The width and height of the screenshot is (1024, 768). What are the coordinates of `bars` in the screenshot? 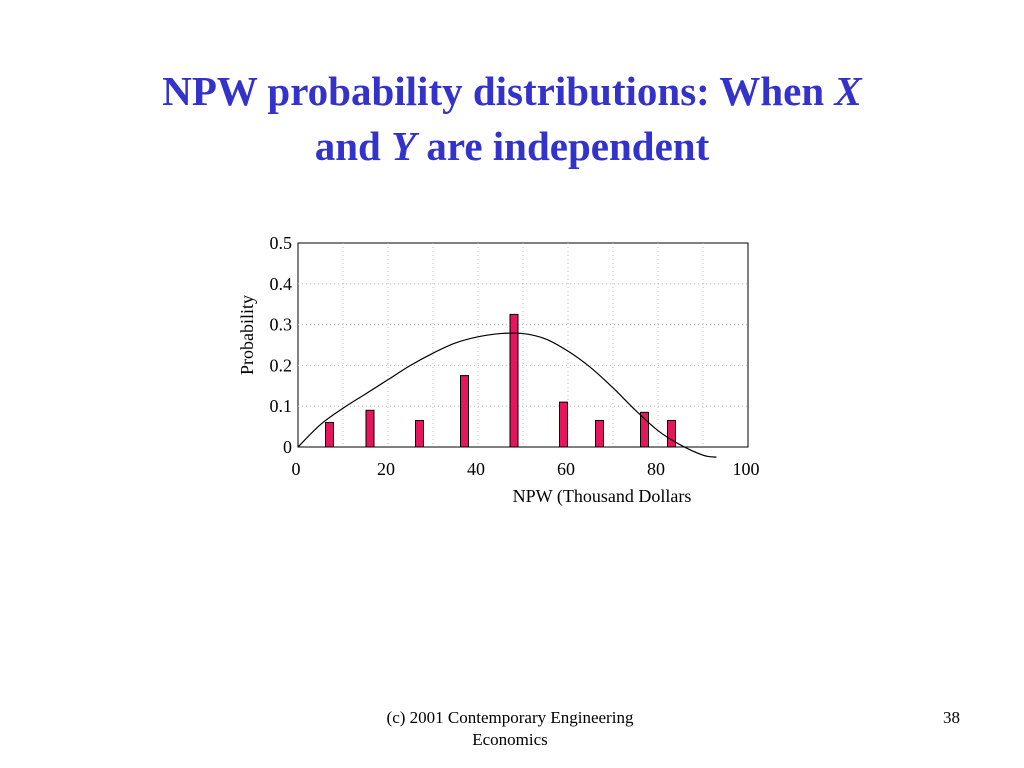 It's located at (500, 380).